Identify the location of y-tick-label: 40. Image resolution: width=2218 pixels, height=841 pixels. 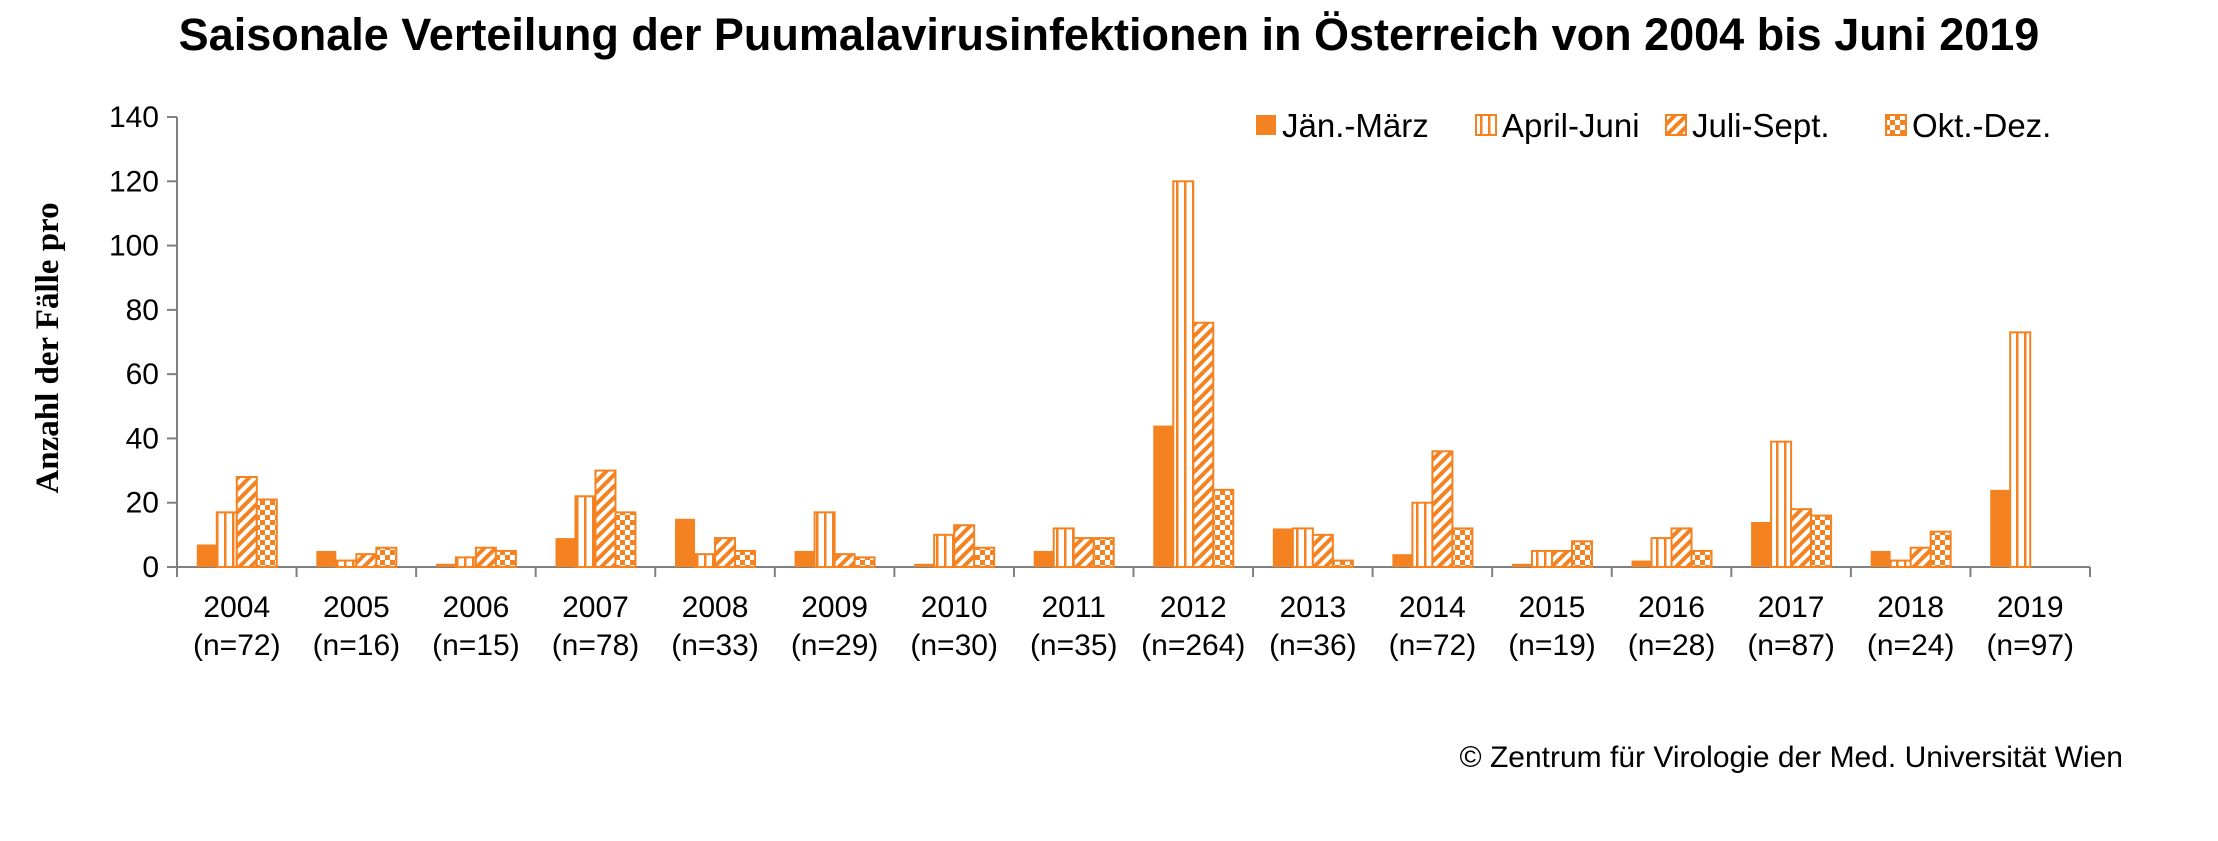
(142, 438).